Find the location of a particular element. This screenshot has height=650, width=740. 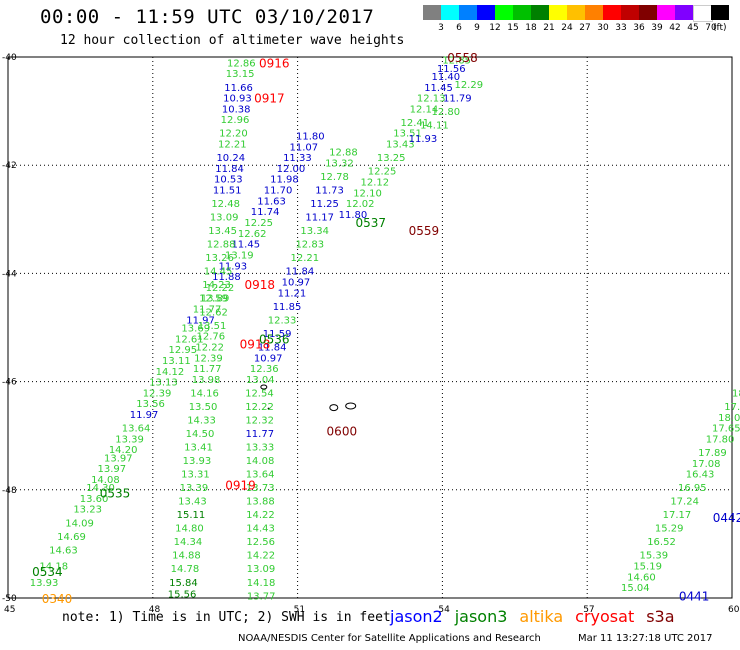

swh-value: 10.24 is located at coordinates (230, 158).